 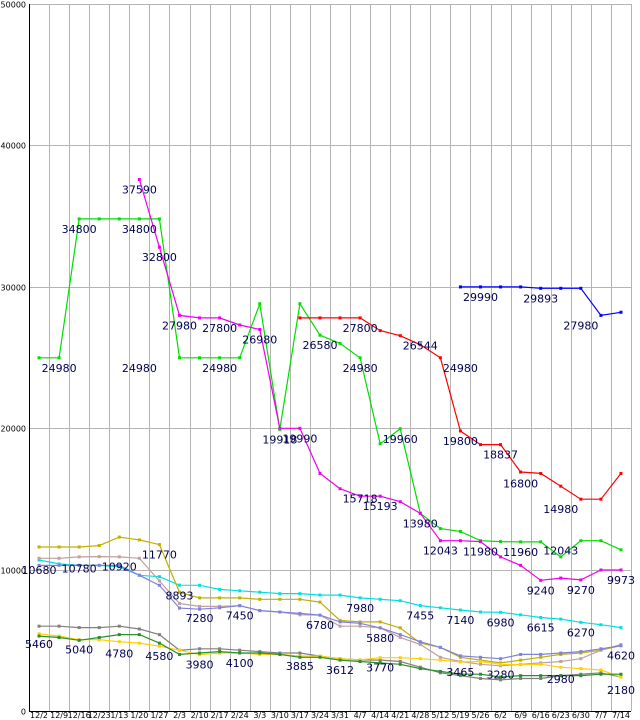 What do you see at coordinates (541, 627) in the screenshot?
I see `data-label: 6615` at bounding box center [541, 627].